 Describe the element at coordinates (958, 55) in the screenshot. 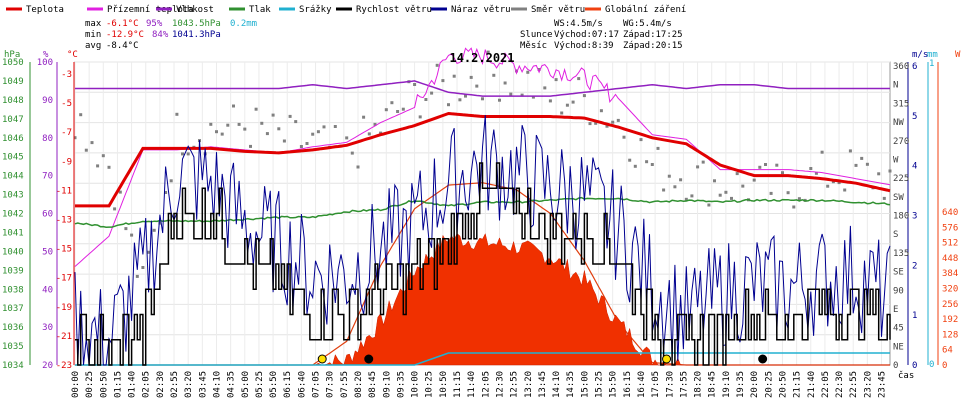

I see `radiation-axis-unit: W` at that location.